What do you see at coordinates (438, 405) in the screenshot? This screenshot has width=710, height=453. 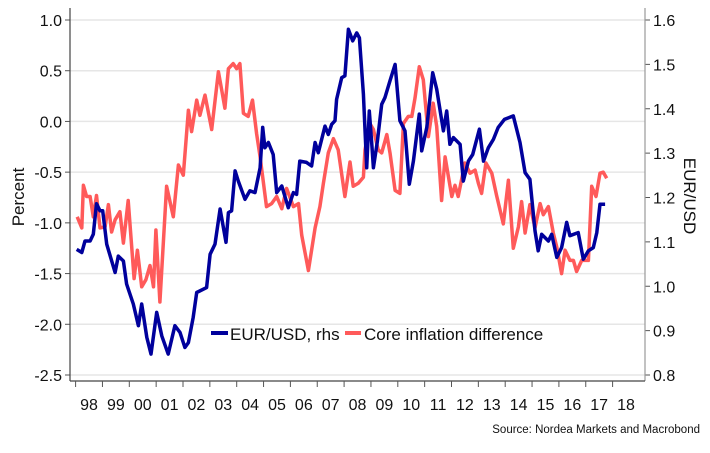 I see `x-tick-label: 11` at bounding box center [438, 405].